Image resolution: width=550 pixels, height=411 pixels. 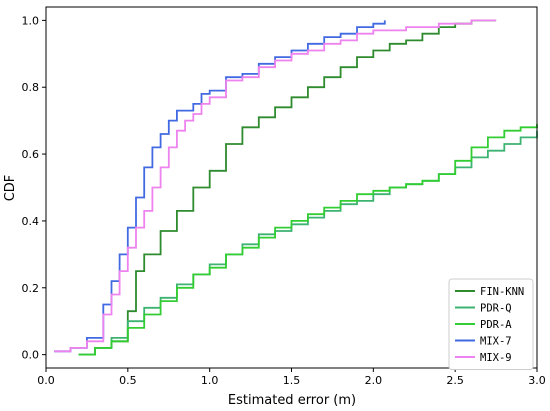 What do you see at coordinates (128, 380) in the screenshot?
I see `x-tick-label: 0.5` at bounding box center [128, 380].